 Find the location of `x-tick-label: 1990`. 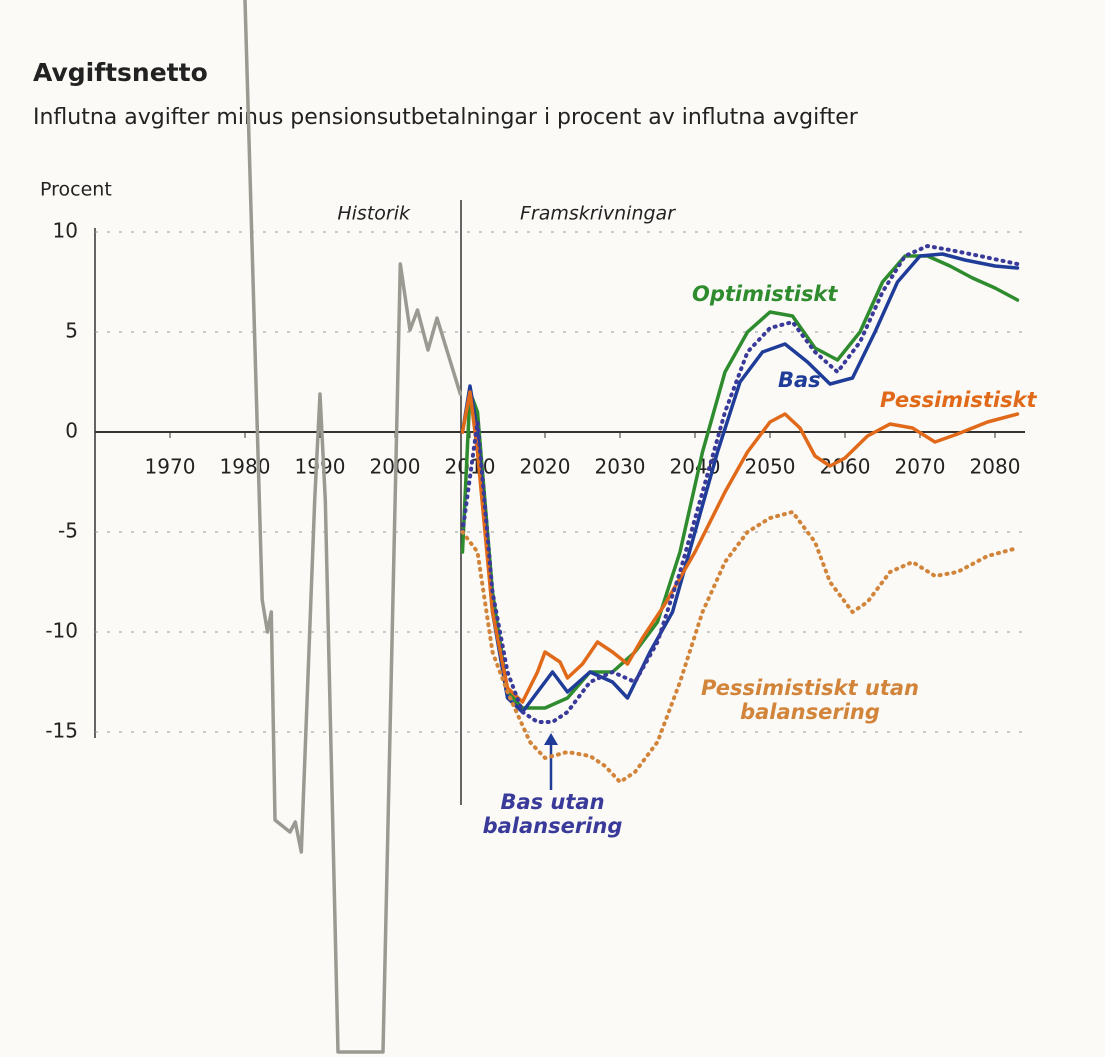

x-tick-label: 1990 is located at coordinates (320, 467).